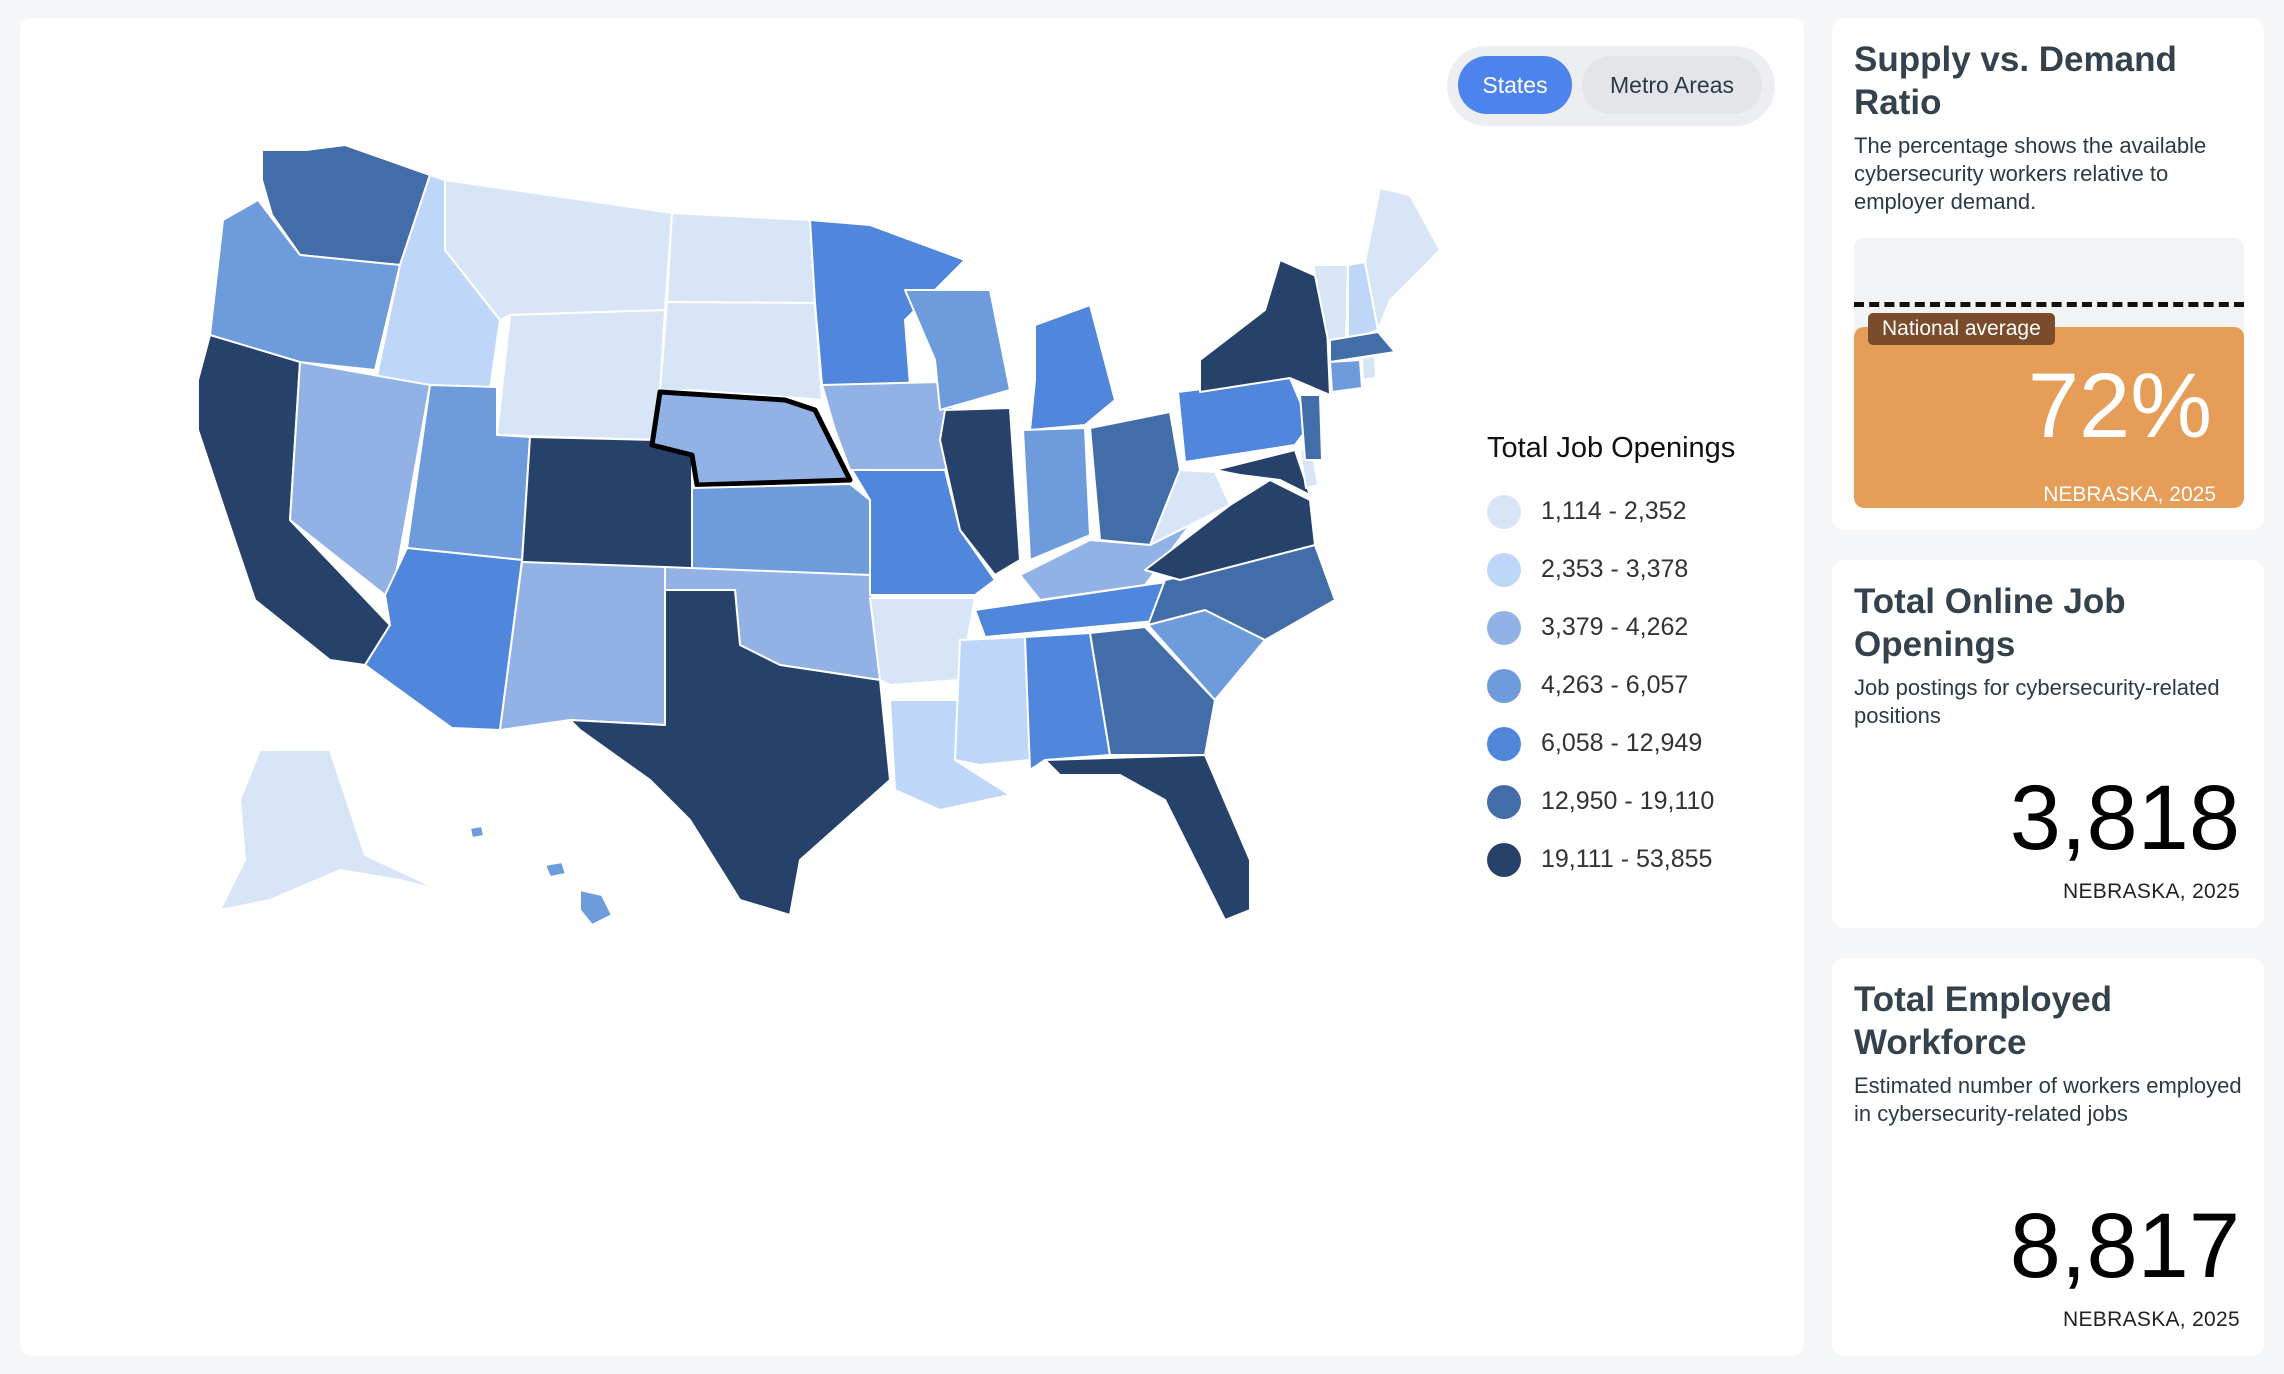 The height and width of the screenshot is (1374, 2284). What do you see at coordinates (1362, 347) in the screenshot?
I see `state-massachusetts` at bounding box center [1362, 347].